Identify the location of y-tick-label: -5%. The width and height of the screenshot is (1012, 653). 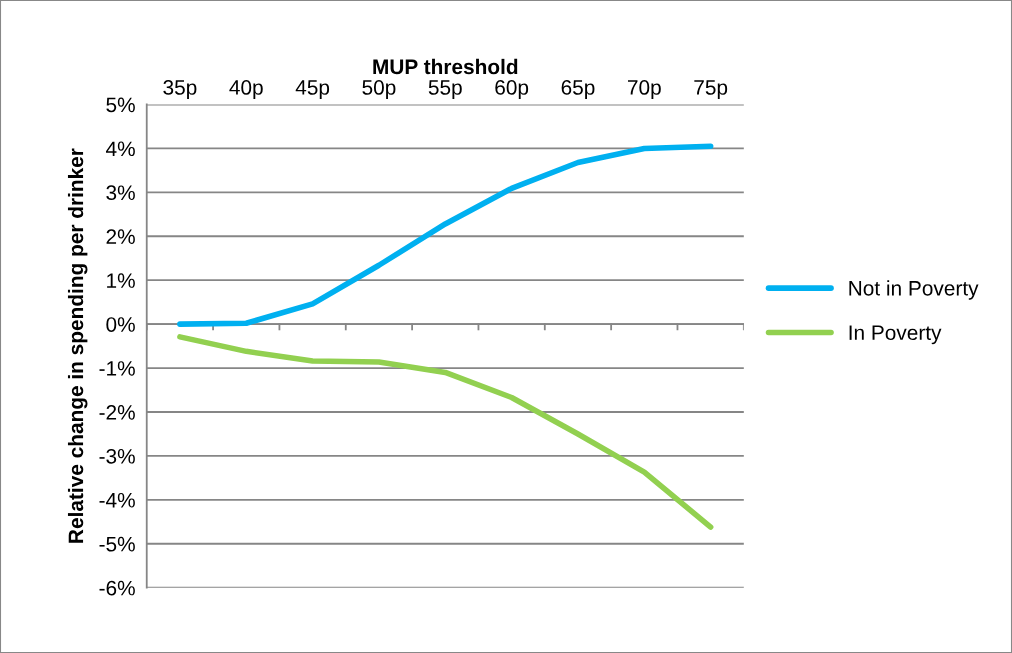
(117, 544).